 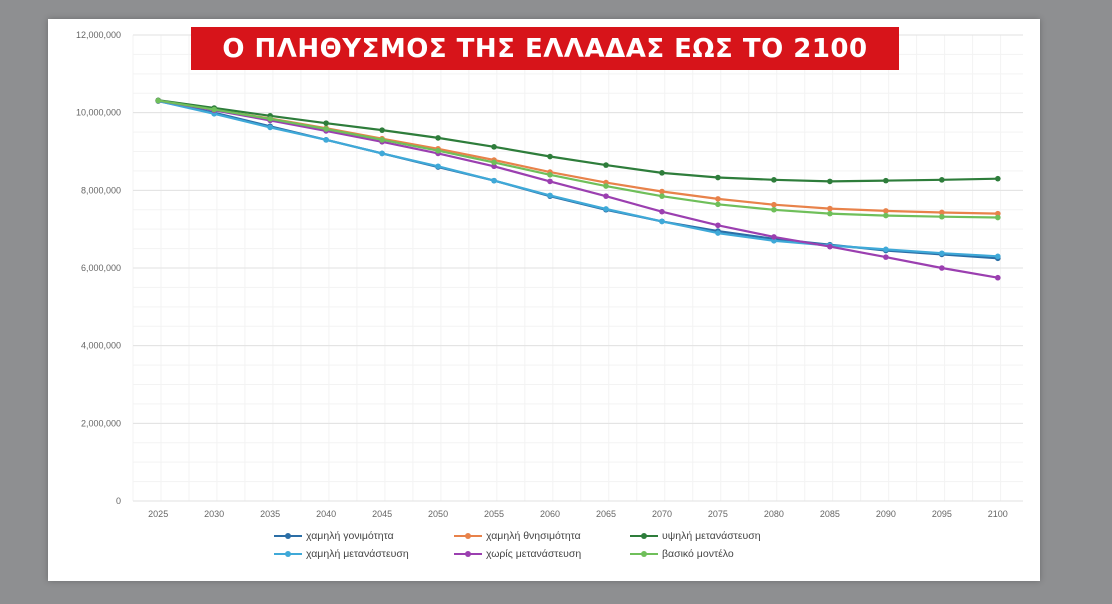 What do you see at coordinates (534, 554) in the screenshot?
I see `legend-label: χωρίς μετανάστευση` at bounding box center [534, 554].